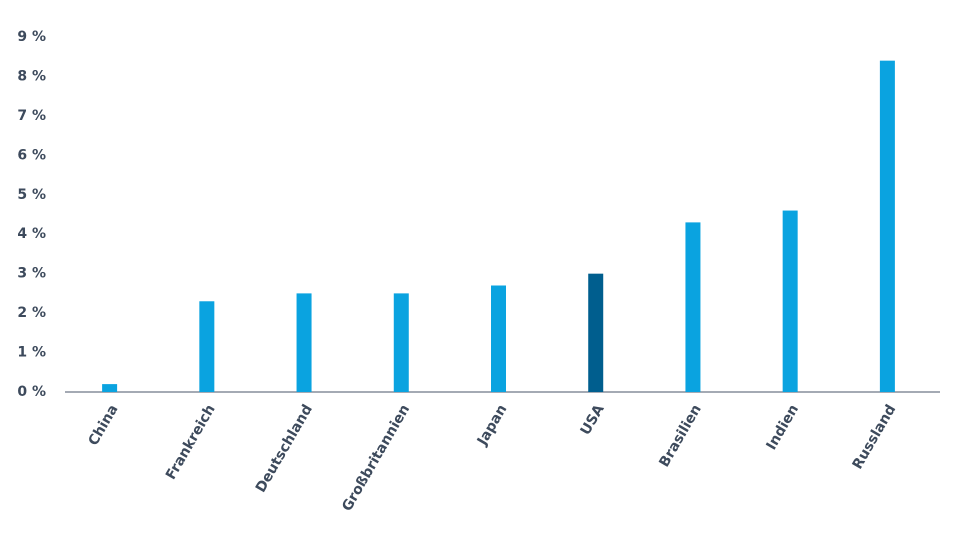 The height and width of the screenshot is (548, 975). What do you see at coordinates (31, 392) in the screenshot?
I see `y-tick-label: 0 %` at bounding box center [31, 392].